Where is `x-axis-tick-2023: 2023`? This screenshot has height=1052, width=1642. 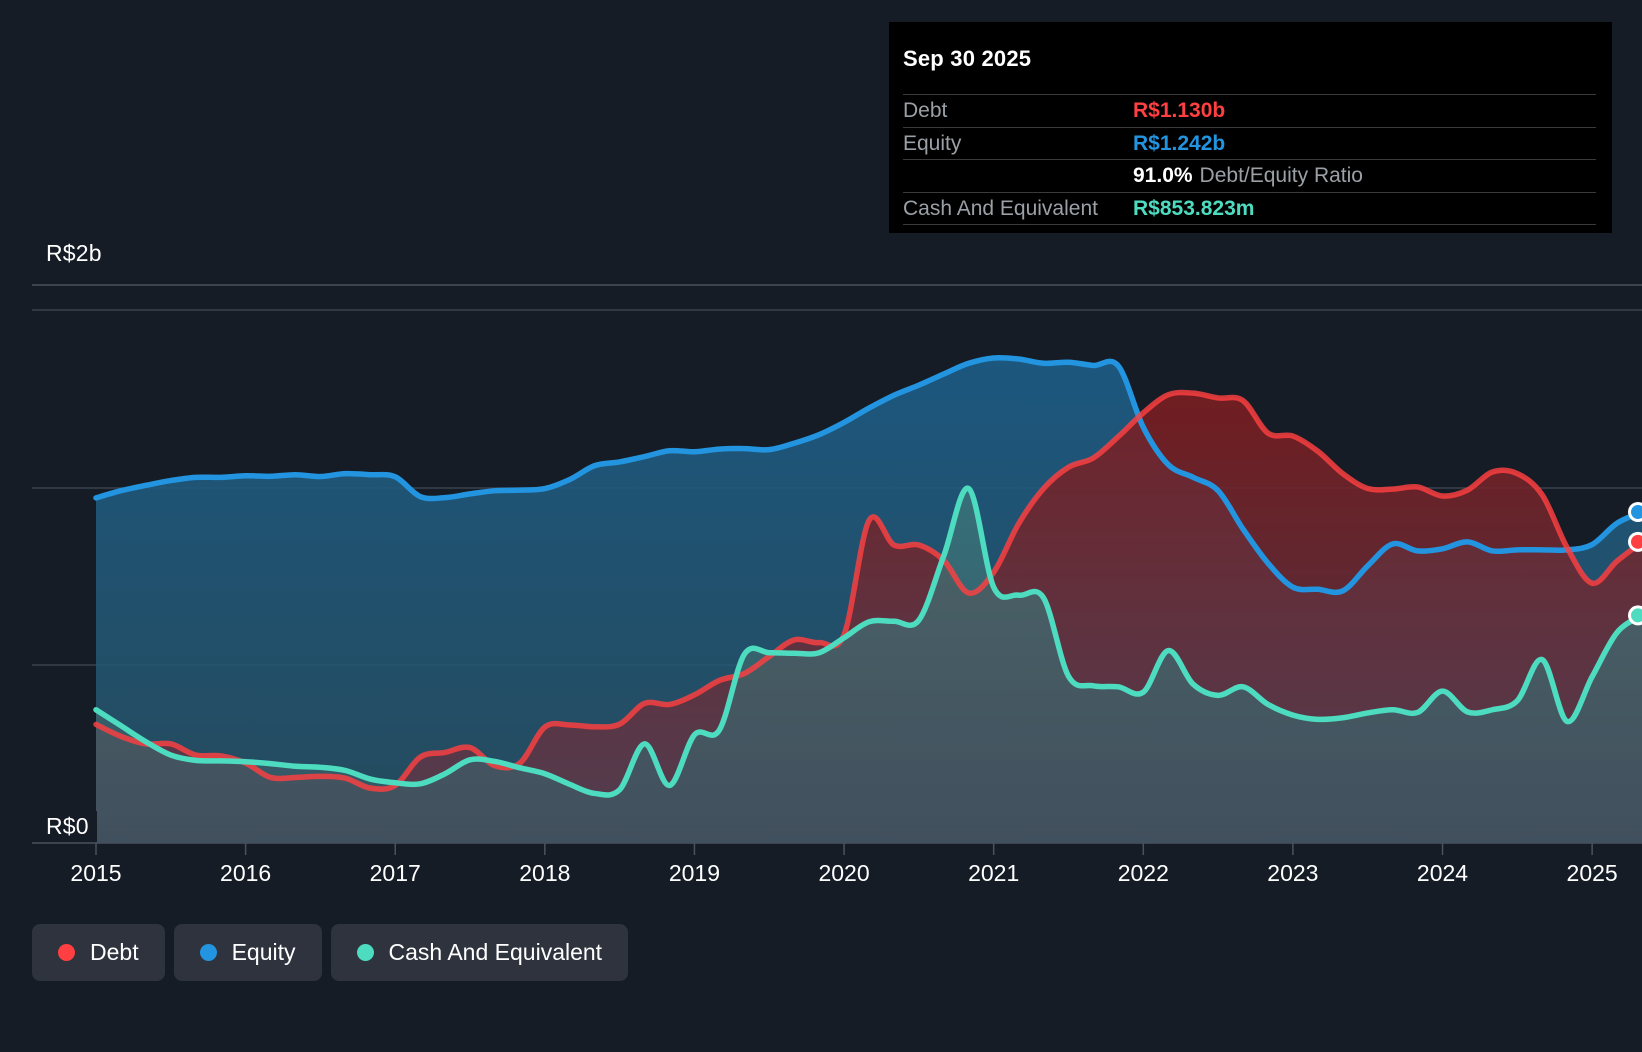
x-axis-tick-2023: 2023 is located at coordinates (1293, 873).